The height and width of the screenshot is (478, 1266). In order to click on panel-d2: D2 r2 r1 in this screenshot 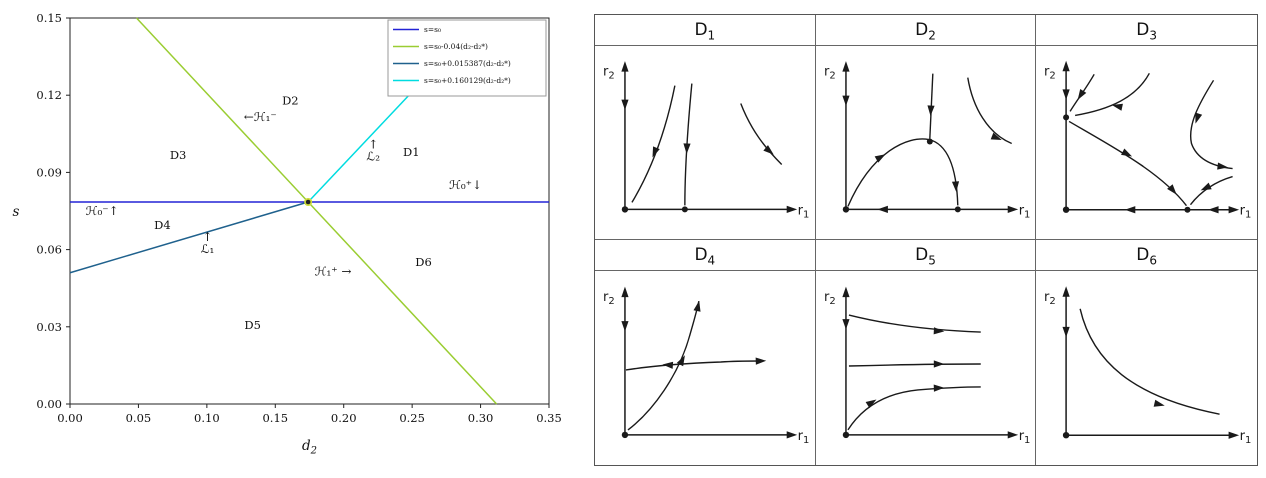, I will do `click(926, 127)`.